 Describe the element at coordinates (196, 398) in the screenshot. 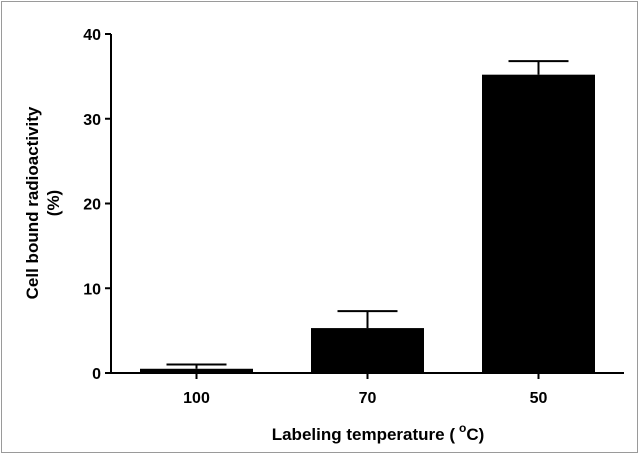

I see `x-tick-label: 100` at that location.